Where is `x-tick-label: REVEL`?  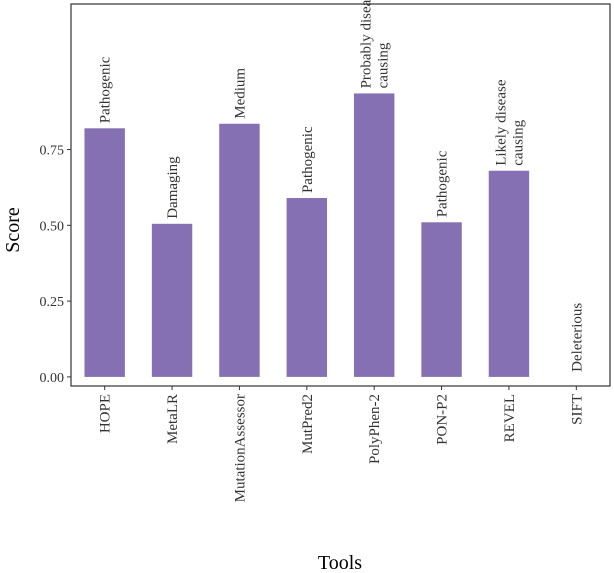
x-tick-label: REVEL is located at coordinates (510, 418).